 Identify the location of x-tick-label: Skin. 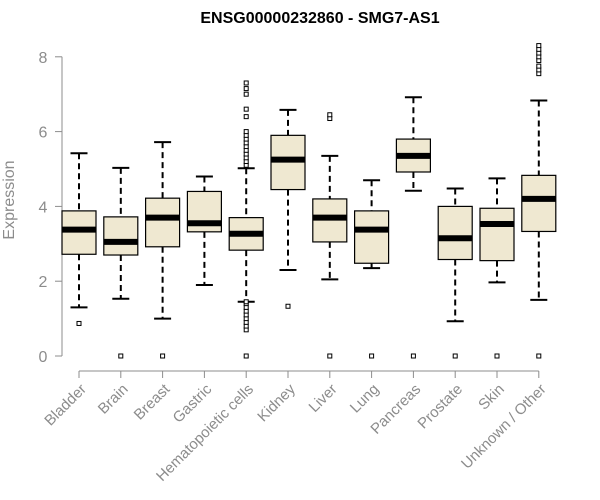
(491, 397).